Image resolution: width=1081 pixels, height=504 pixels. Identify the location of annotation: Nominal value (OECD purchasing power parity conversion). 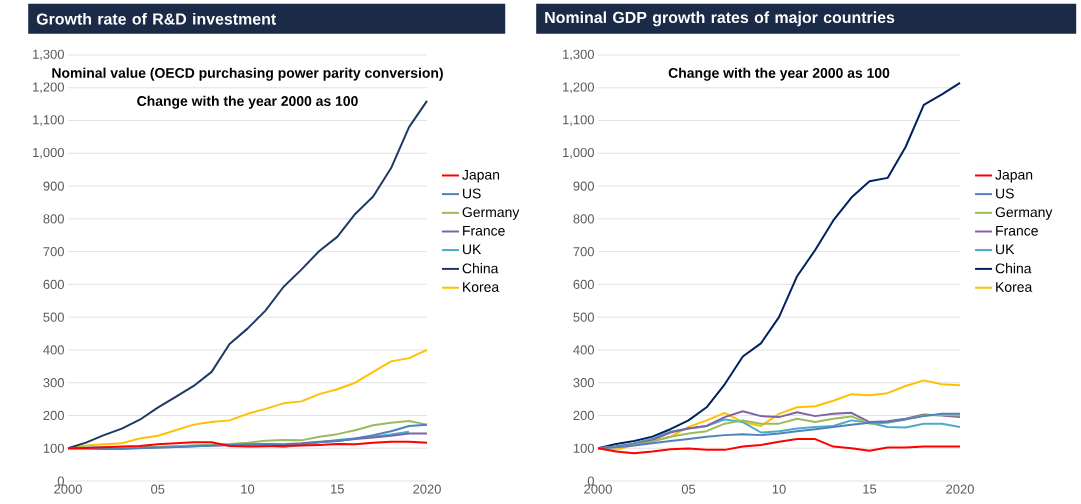
(247, 74).